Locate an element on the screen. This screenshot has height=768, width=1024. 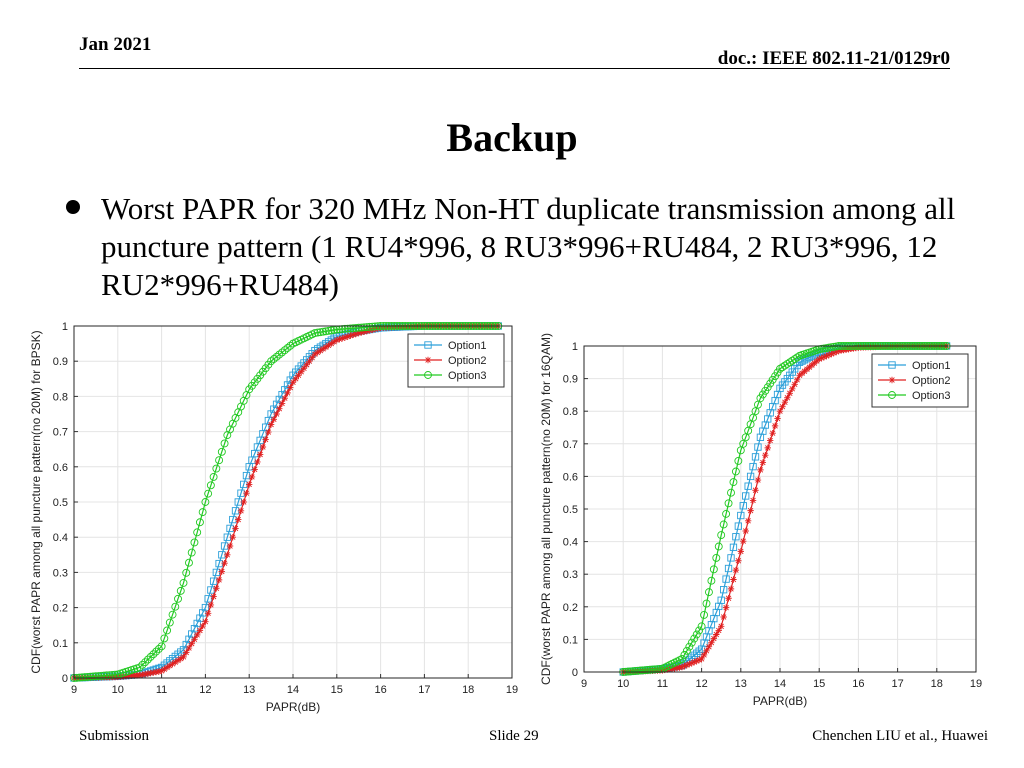
y-tick-label: 0.5 is located at coordinates (570, 510).